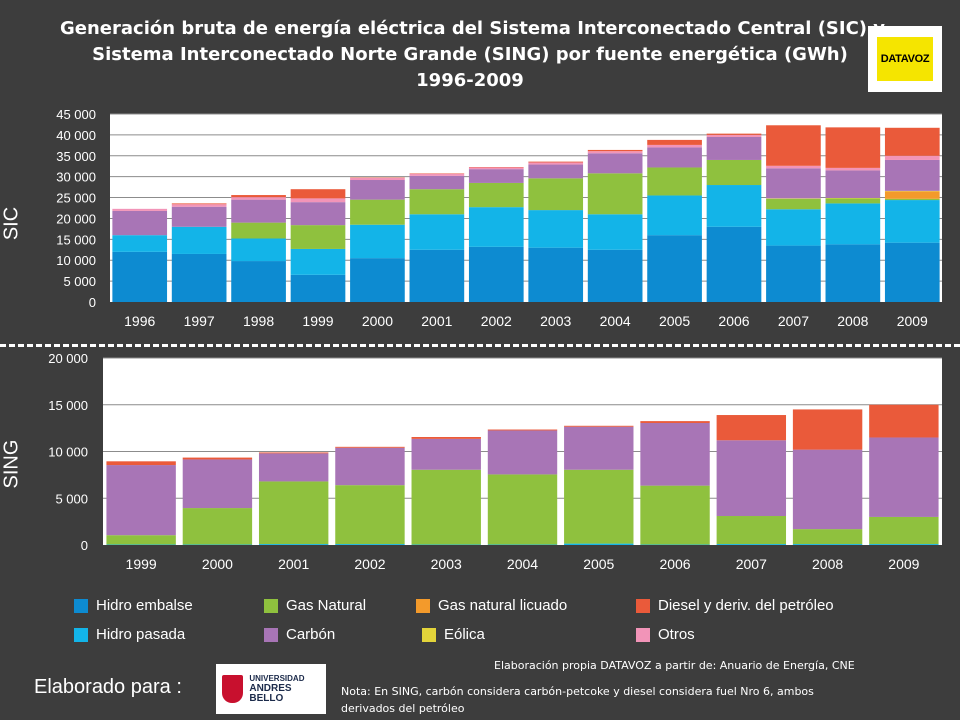 This screenshot has height=720, width=960. What do you see at coordinates (903, 564) in the screenshot?
I see `sing-x-tick-label: 2009` at bounding box center [903, 564].